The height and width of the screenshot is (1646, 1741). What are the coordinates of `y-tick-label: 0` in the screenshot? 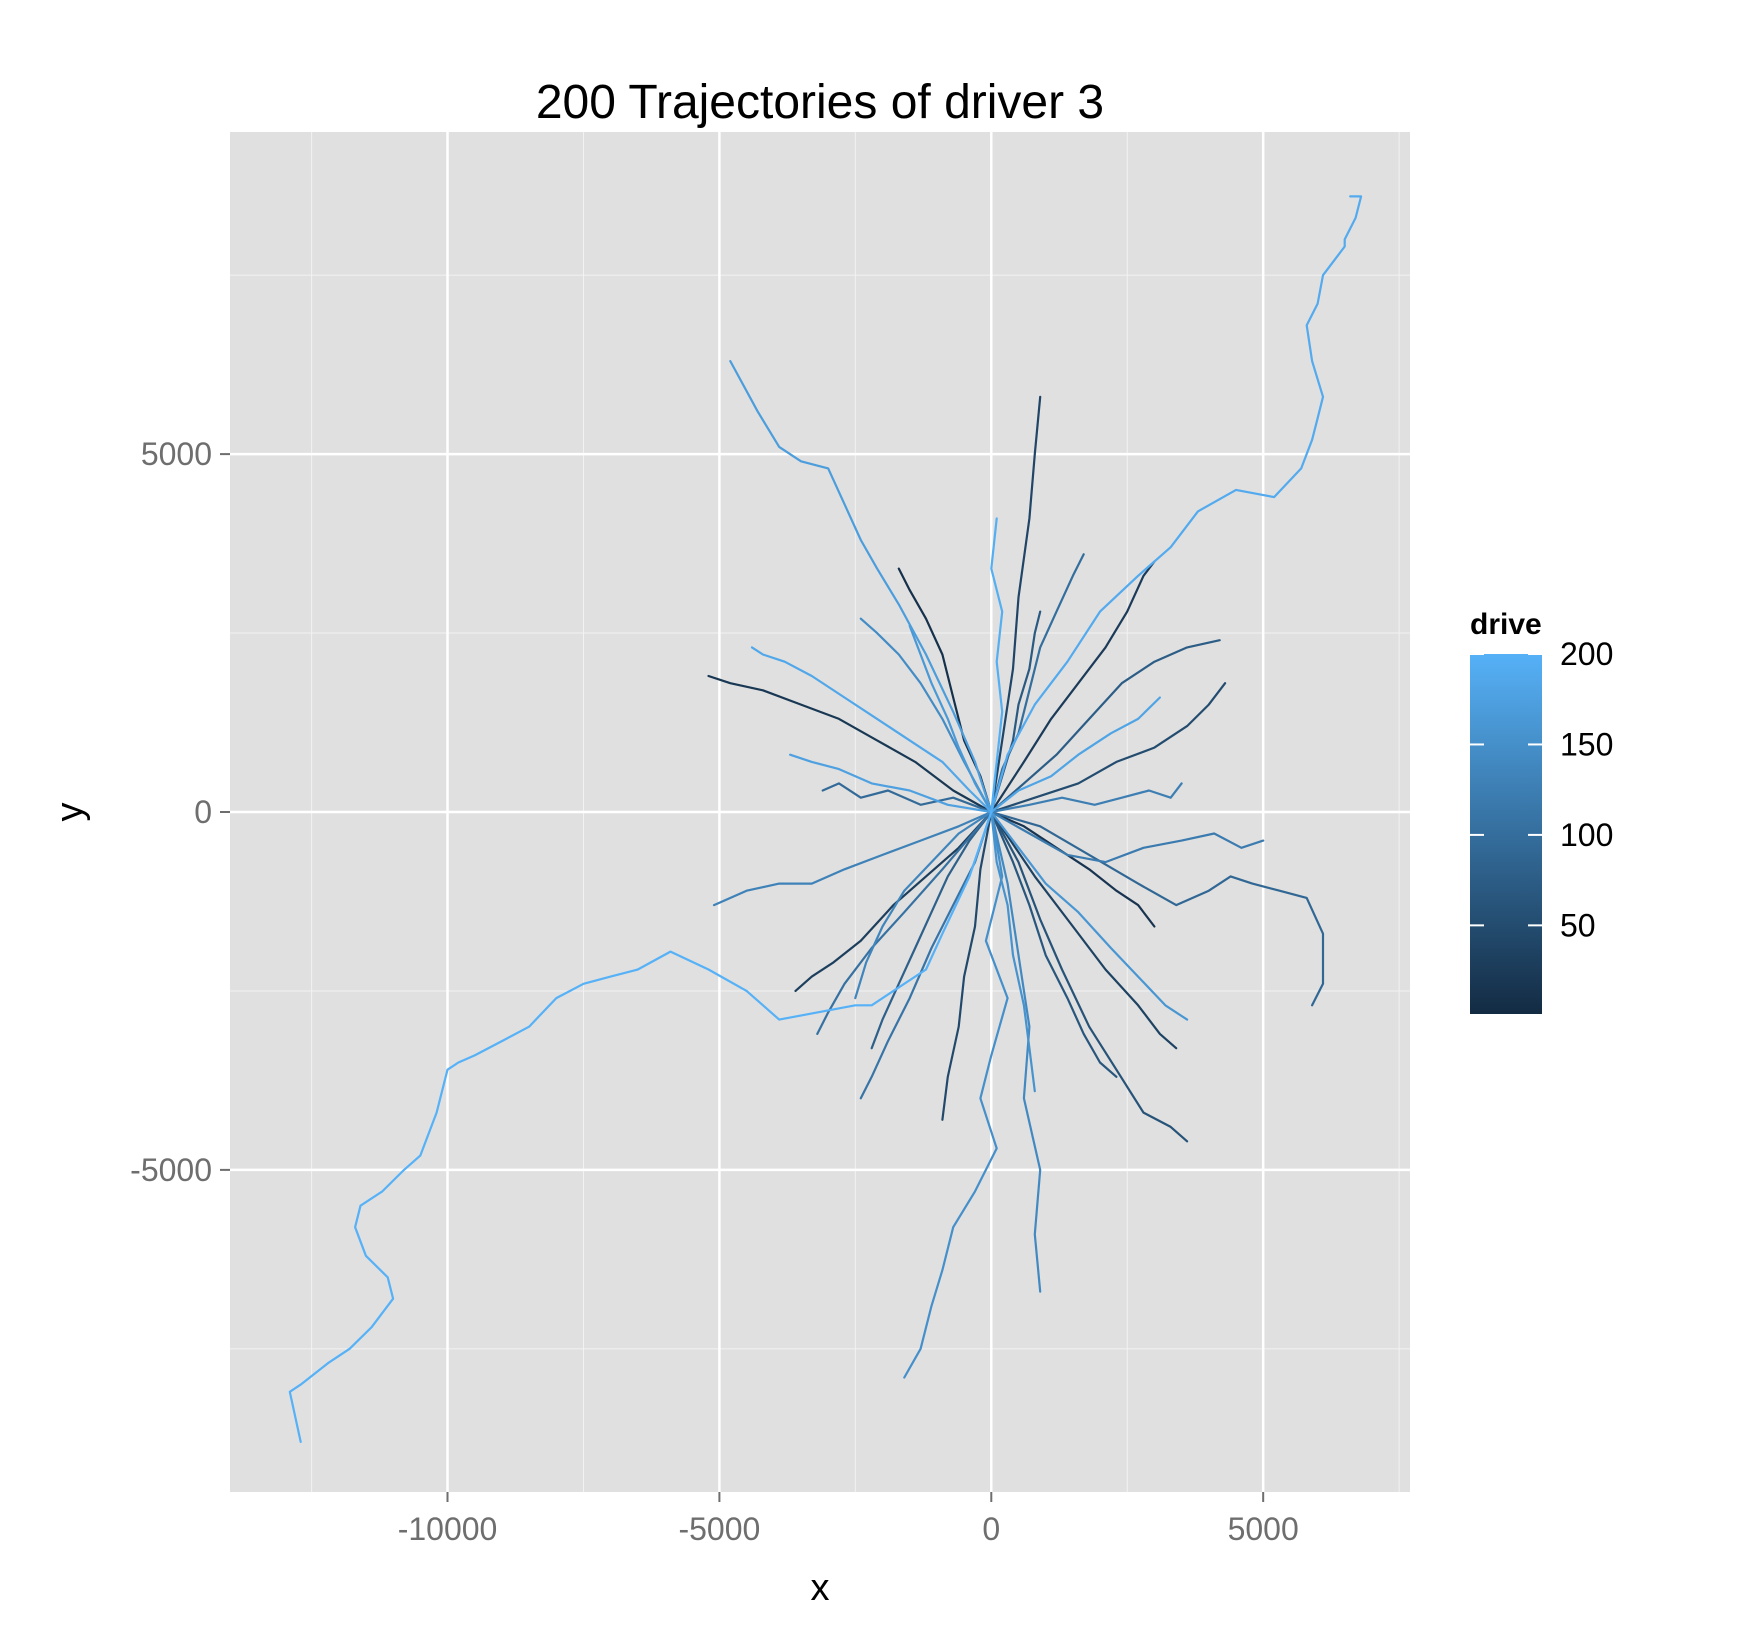 It's located at (203, 812).